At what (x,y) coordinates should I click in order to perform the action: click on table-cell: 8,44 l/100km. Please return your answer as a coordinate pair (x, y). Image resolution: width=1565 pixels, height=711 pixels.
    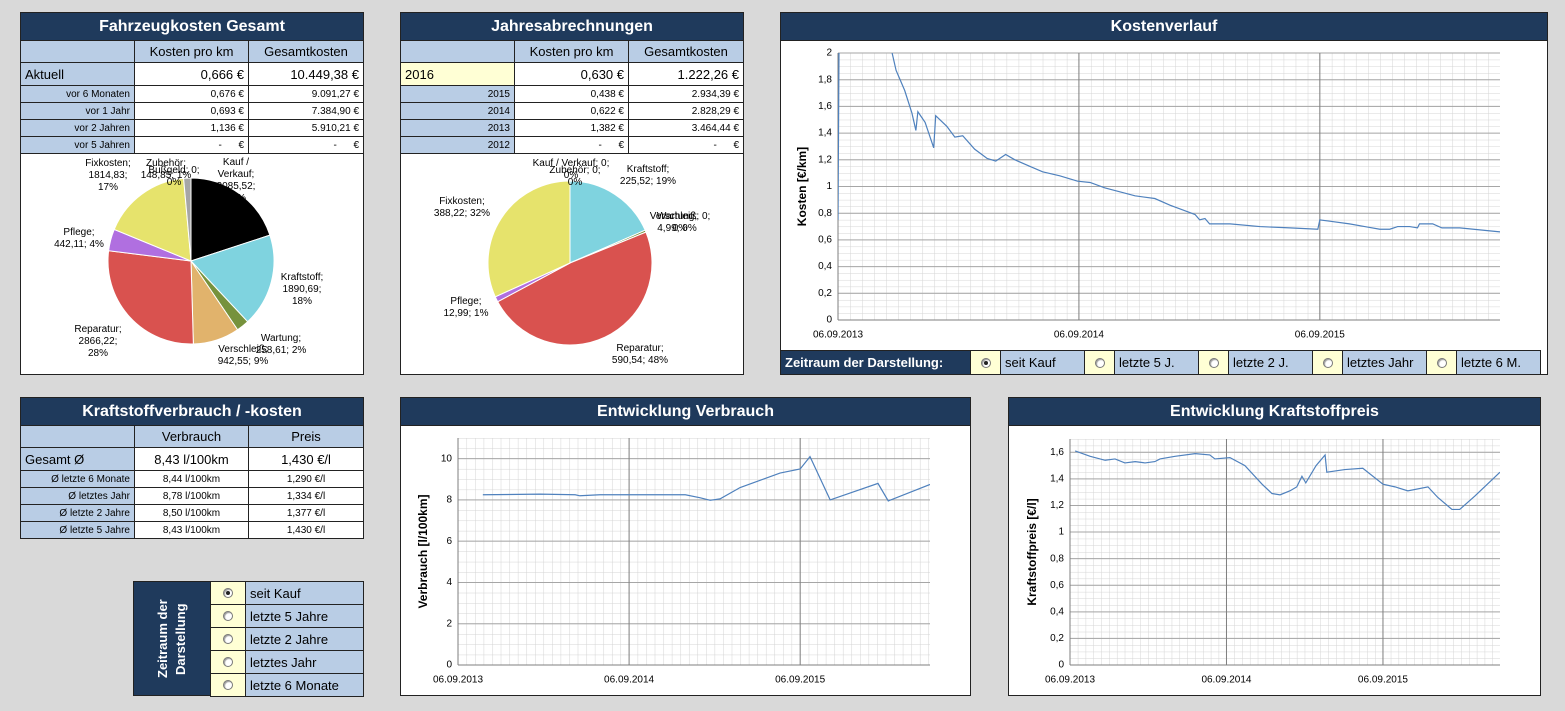
    Looking at the image, I should click on (191, 479).